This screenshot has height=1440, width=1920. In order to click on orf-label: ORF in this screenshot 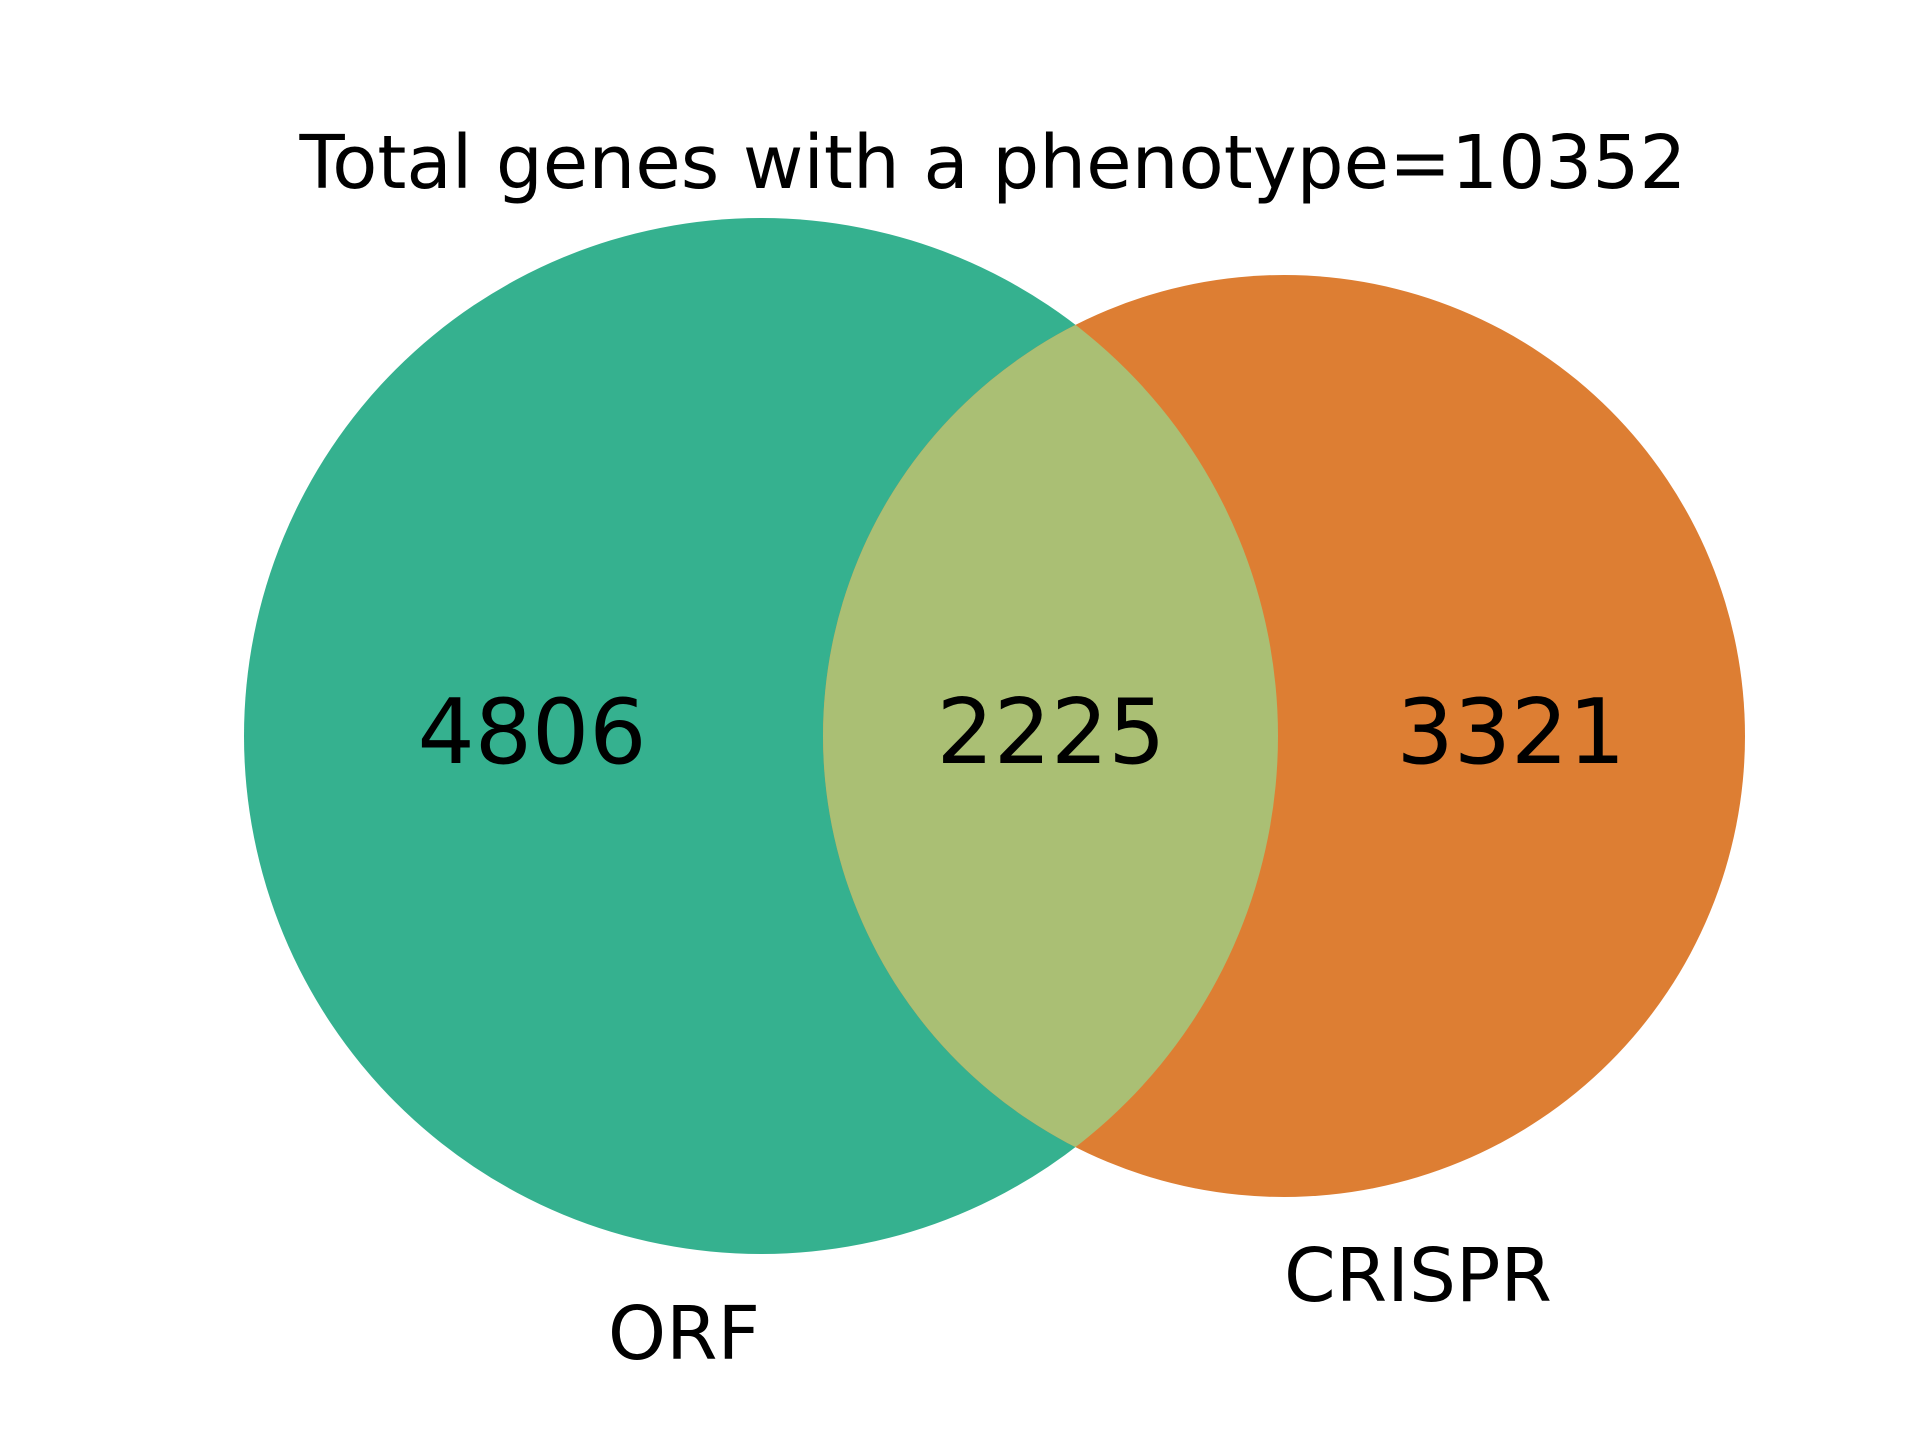, I will do `click(684, 1334)`.